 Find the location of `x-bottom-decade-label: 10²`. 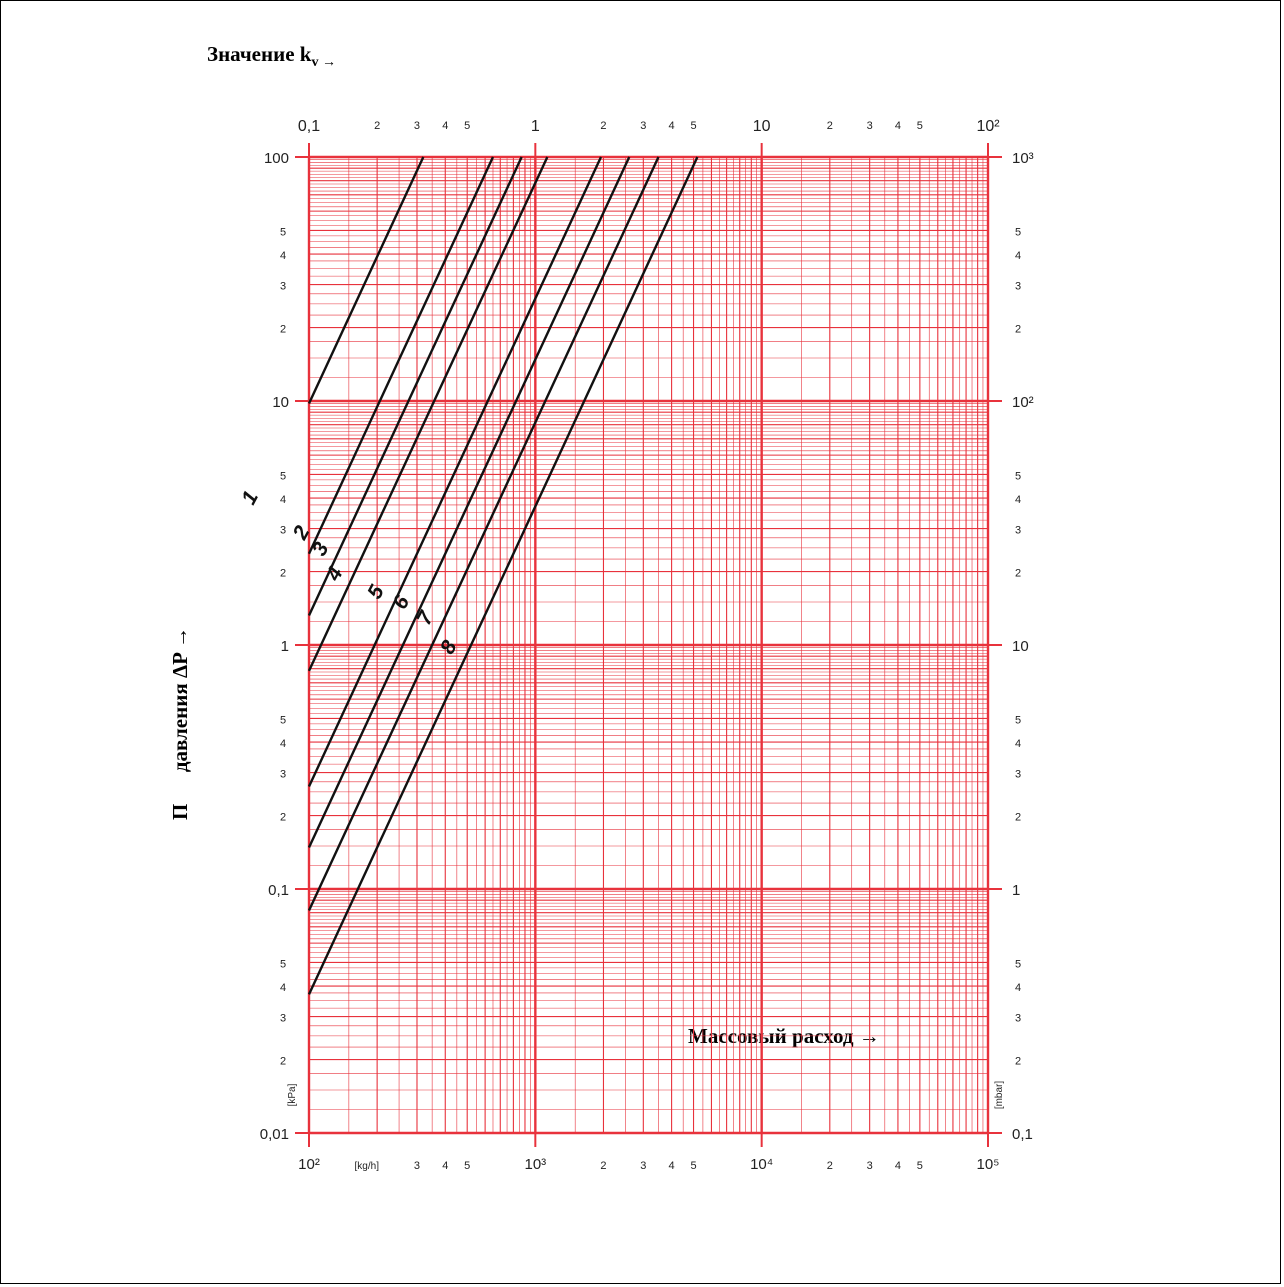

x-bottom-decade-label: 10² is located at coordinates (309, 1164).